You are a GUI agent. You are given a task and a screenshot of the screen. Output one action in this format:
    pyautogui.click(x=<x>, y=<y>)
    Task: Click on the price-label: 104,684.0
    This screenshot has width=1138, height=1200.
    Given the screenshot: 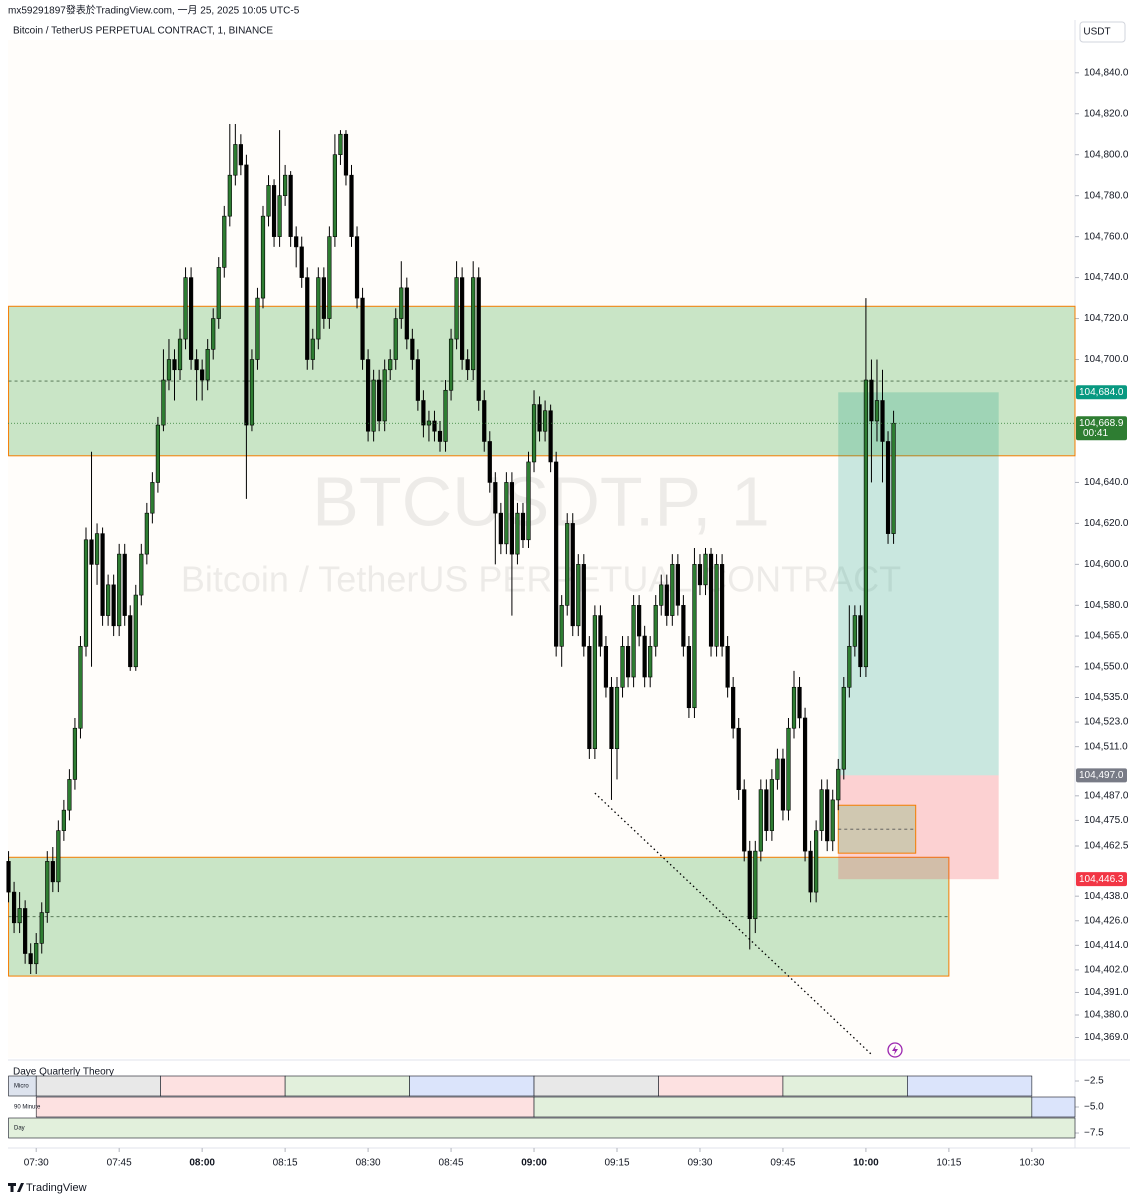 What is the action you would take?
    pyautogui.click(x=1101, y=392)
    